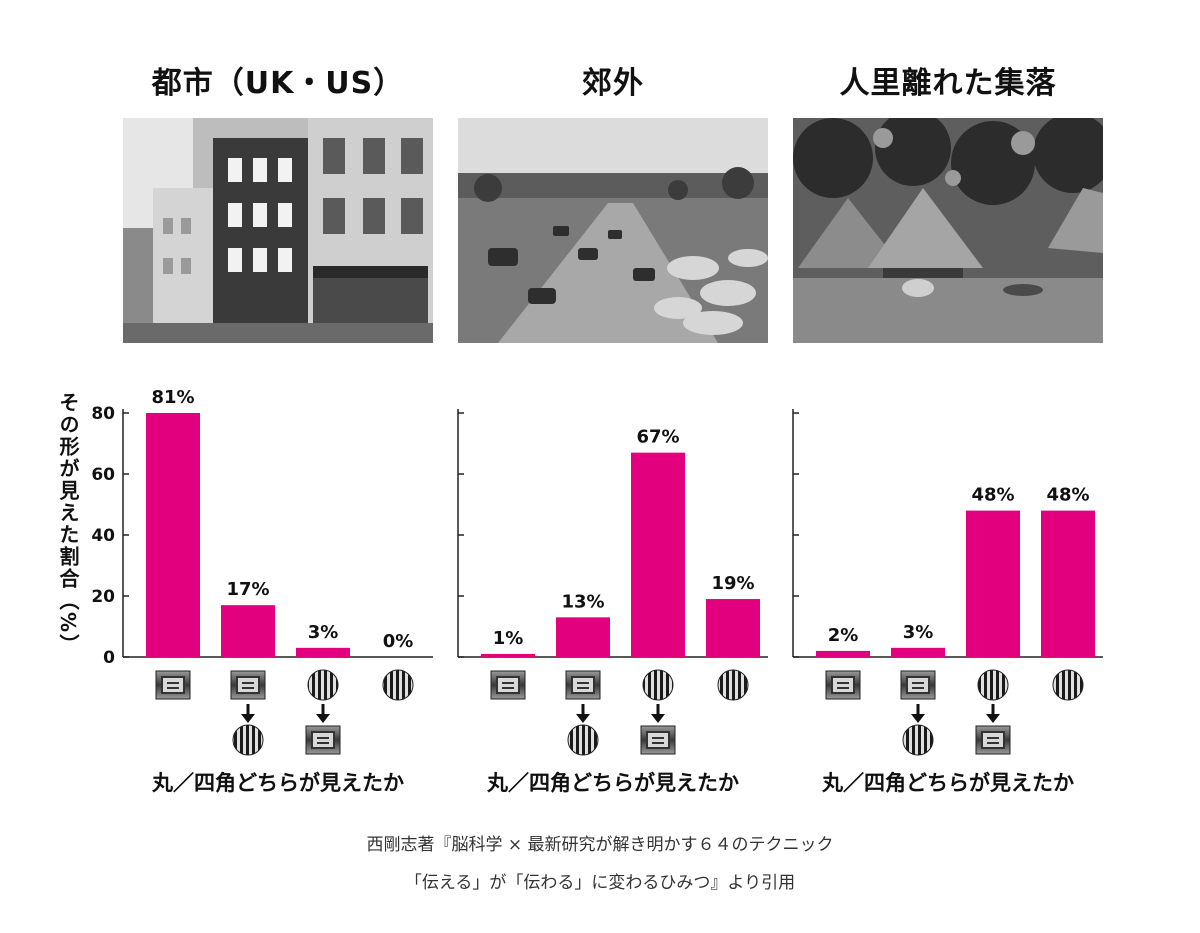  Describe the element at coordinates (103, 475) in the screenshot. I see `y-tick-label: 60` at that location.